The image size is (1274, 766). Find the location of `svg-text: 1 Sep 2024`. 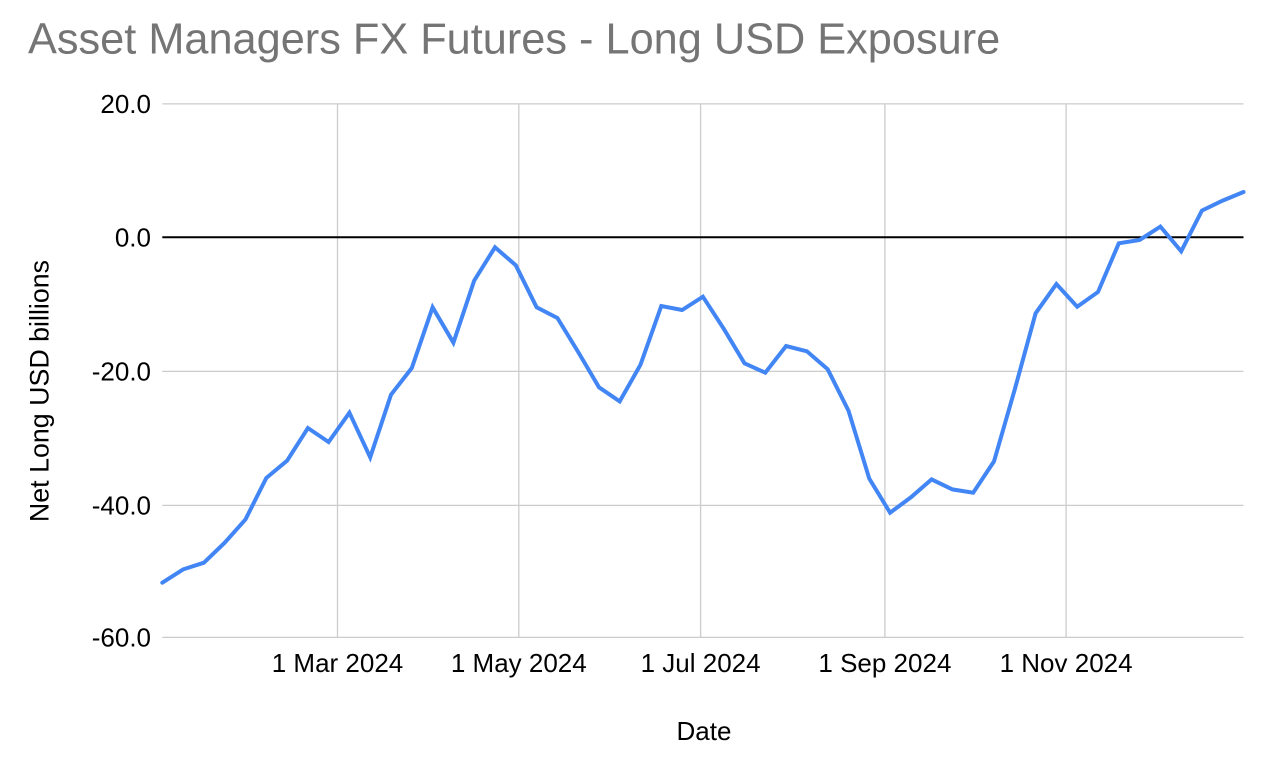

svg-text: 1 Sep 2024 is located at coordinates (884, 663).